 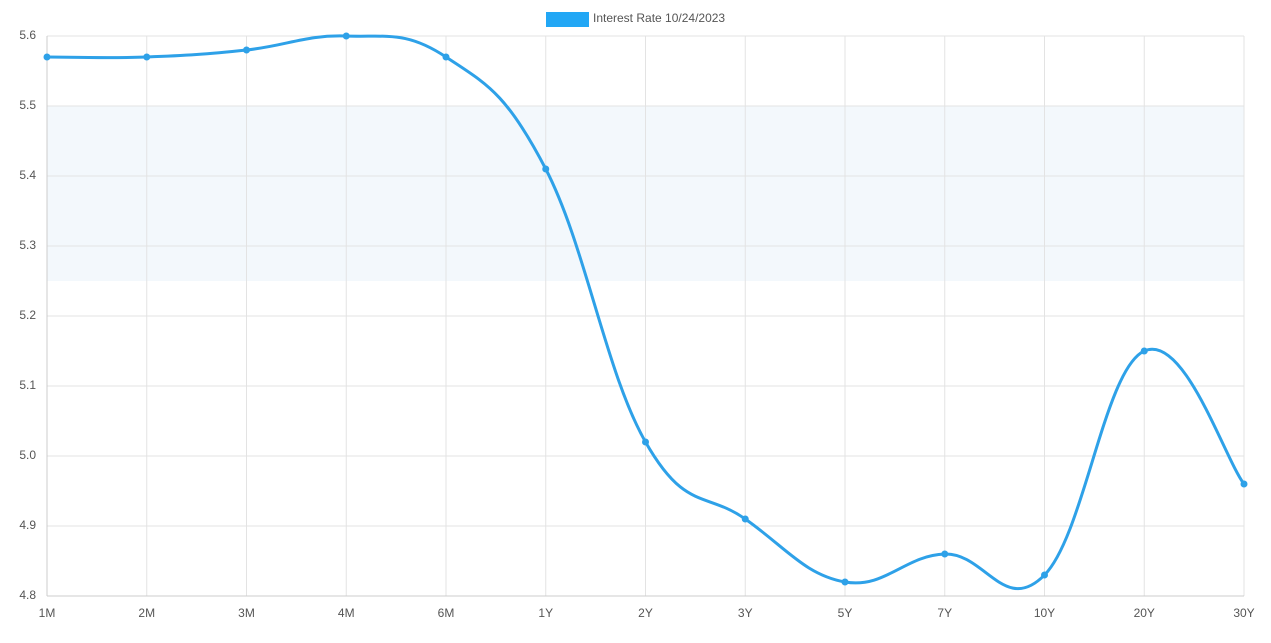 What do you see at coordinates (246, 613) in the screenshot?
I see `x-tick-label: 3M` at bounding box center [246, 613].